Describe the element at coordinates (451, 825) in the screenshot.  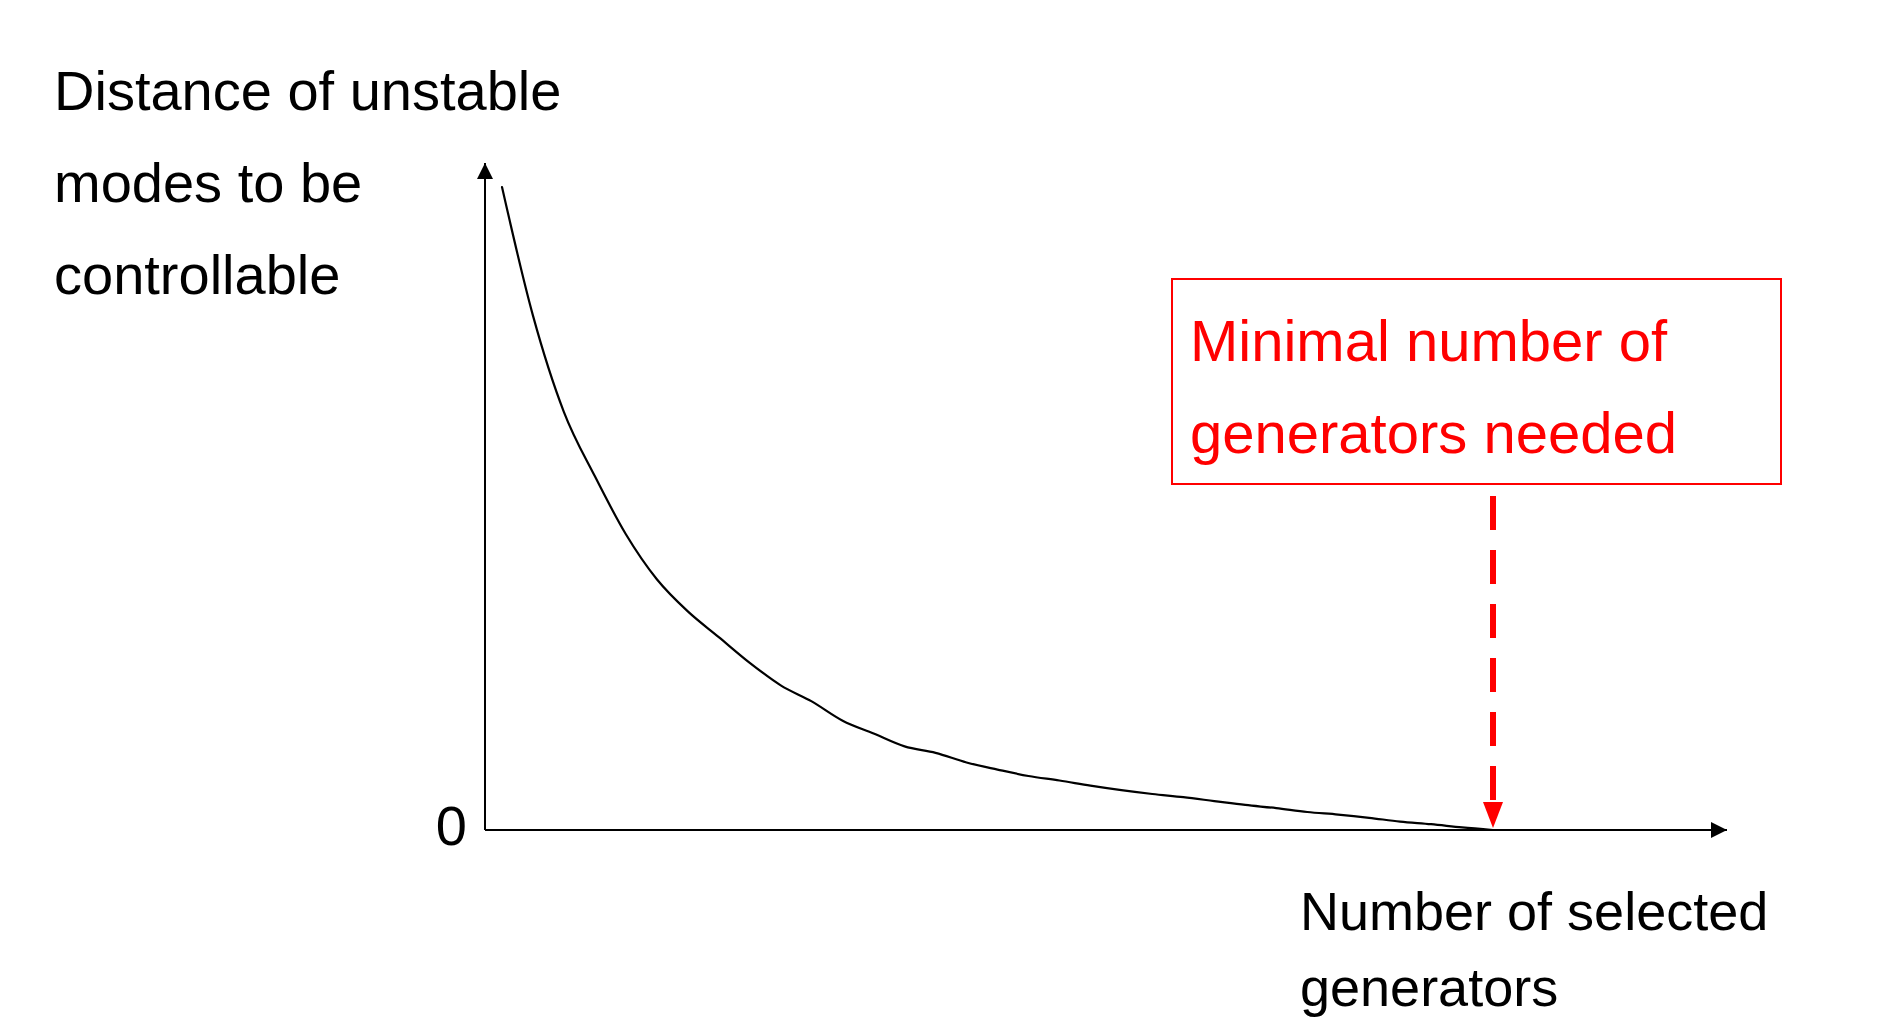
I see `text: 0` at that location.